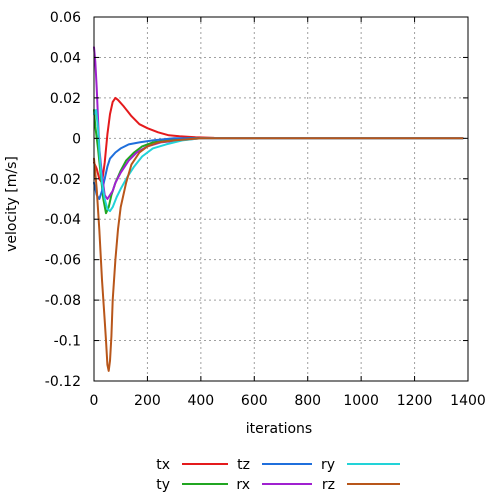  Describe the element at coordinates (328, 465) in the screenshot. I see `legend-label-ry: ry` at that location.